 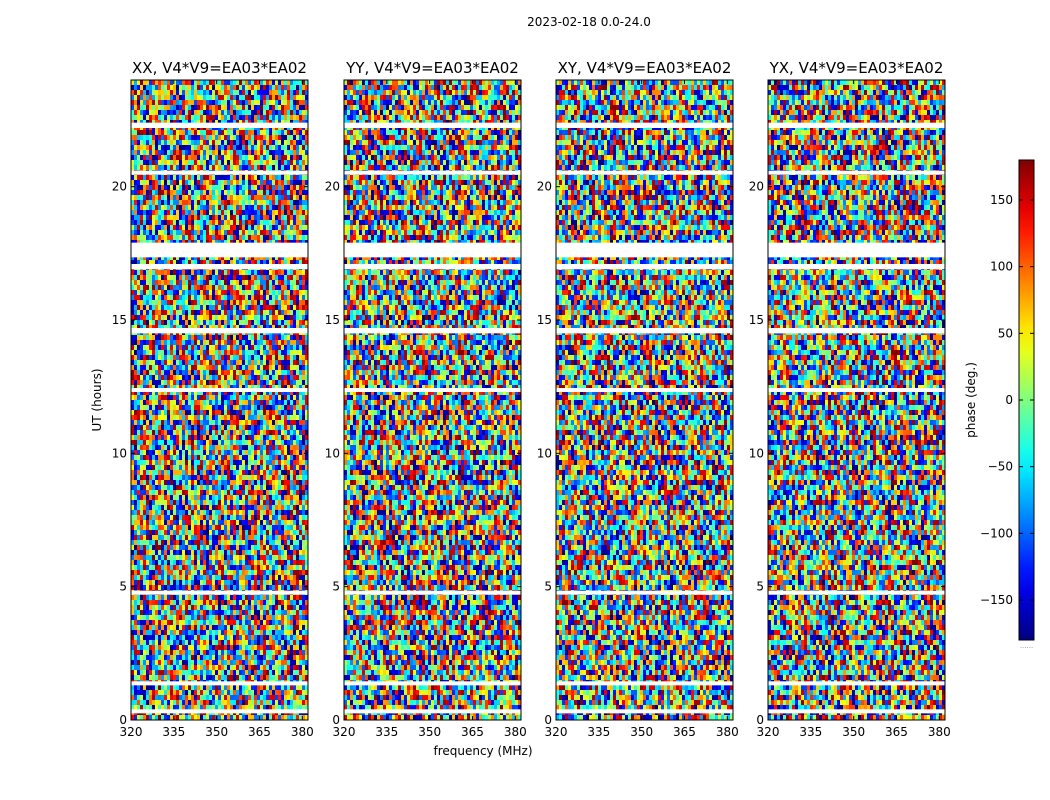 I want to click on figure-suptitle: 2023-02-18 0.0-24.0, so click(x=589, y=22).